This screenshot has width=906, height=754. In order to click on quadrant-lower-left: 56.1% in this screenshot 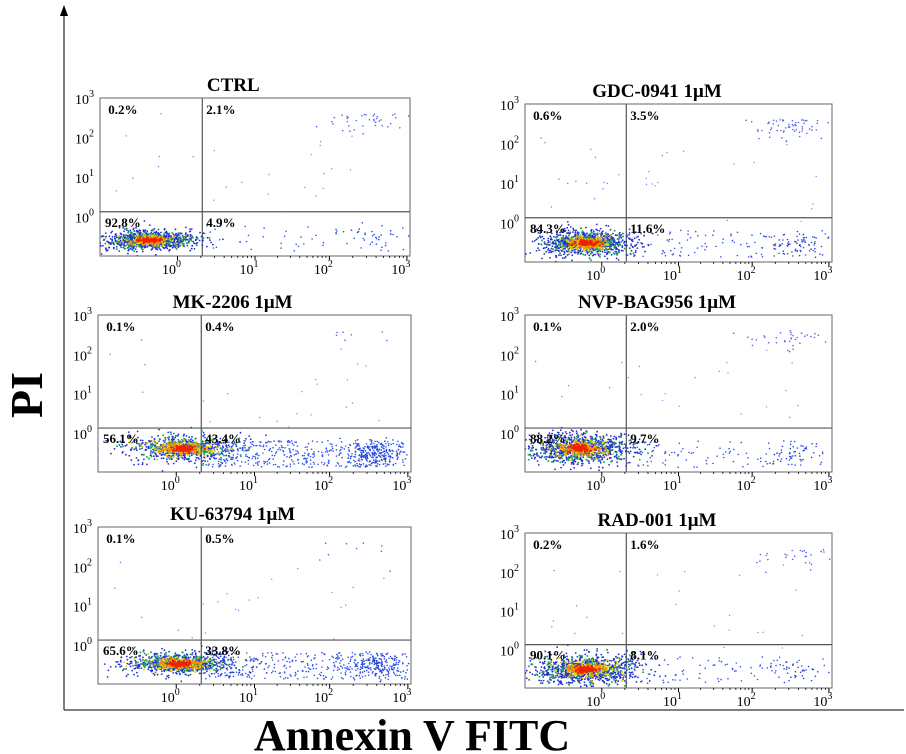, I will do `click(121, 438)`.